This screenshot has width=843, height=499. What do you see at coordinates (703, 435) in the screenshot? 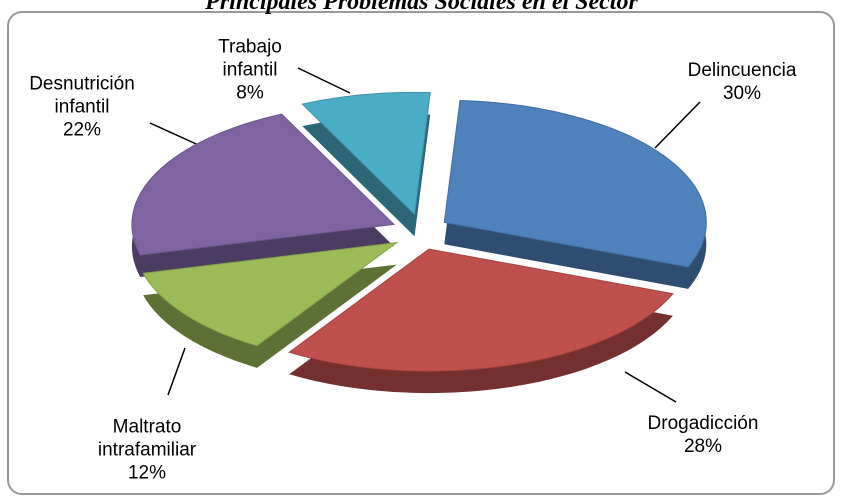
I see `data-label: Drogadicción 28%` at bounding box center [703, 435].